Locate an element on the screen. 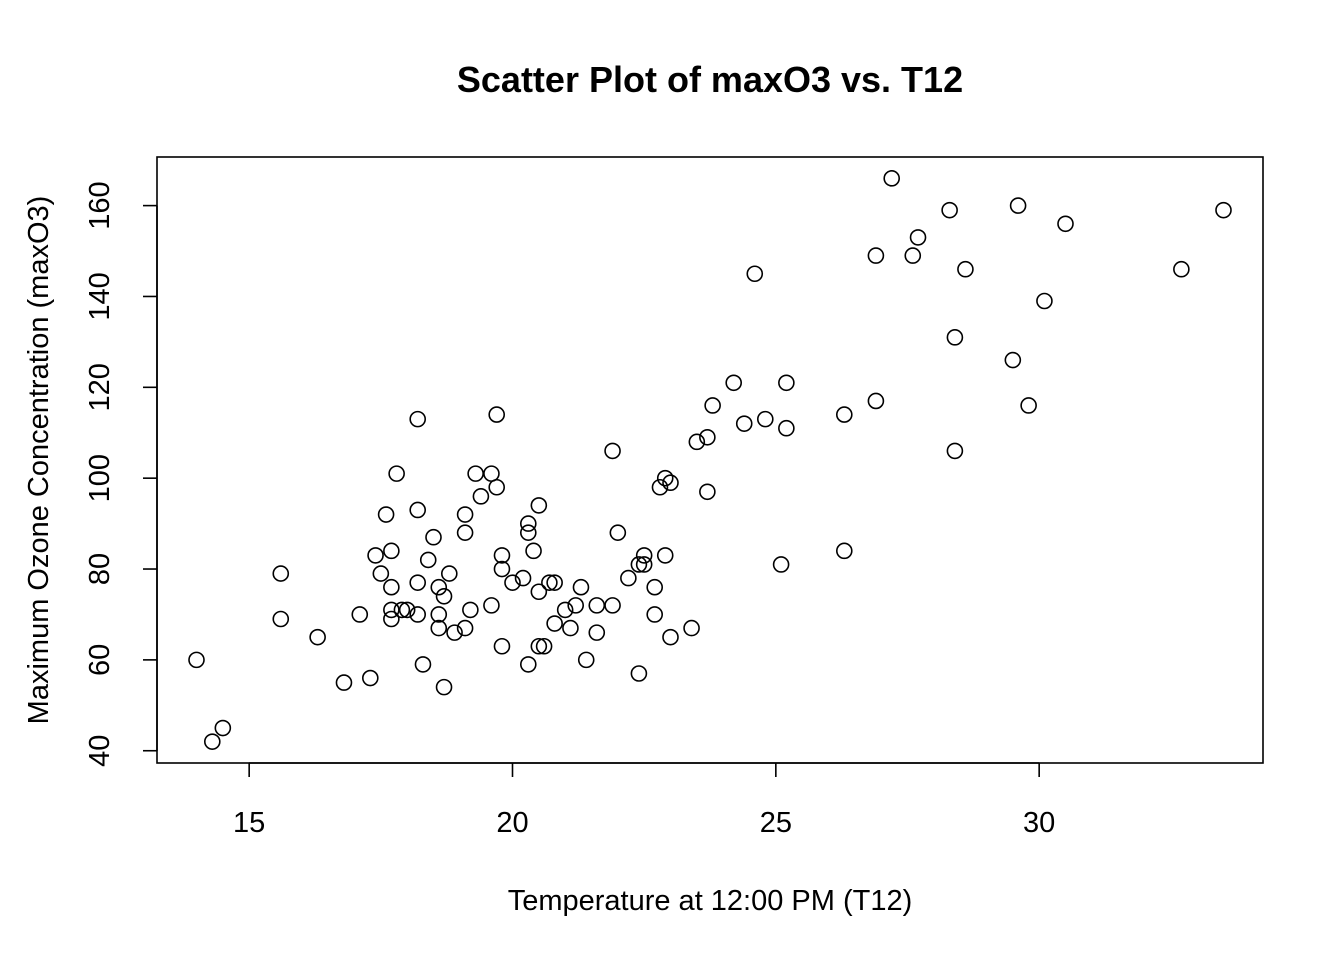 The height and width of the screenshot is (960, 1344). y-tick-label: 40 is located at coordinates (100, 751).